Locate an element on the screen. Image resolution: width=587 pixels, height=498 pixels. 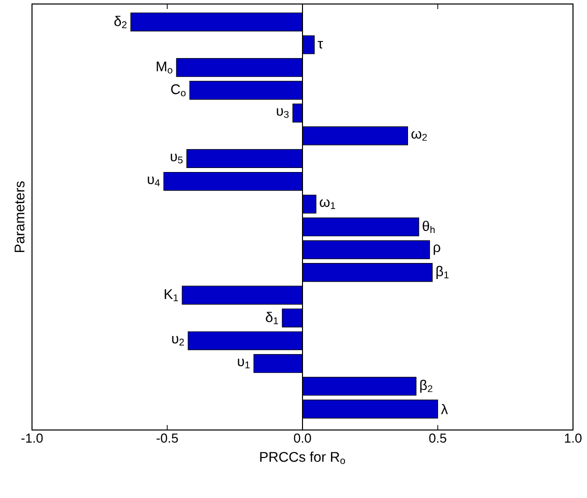
x-tick-label: 0.5 is located at coordinates (437, 438).